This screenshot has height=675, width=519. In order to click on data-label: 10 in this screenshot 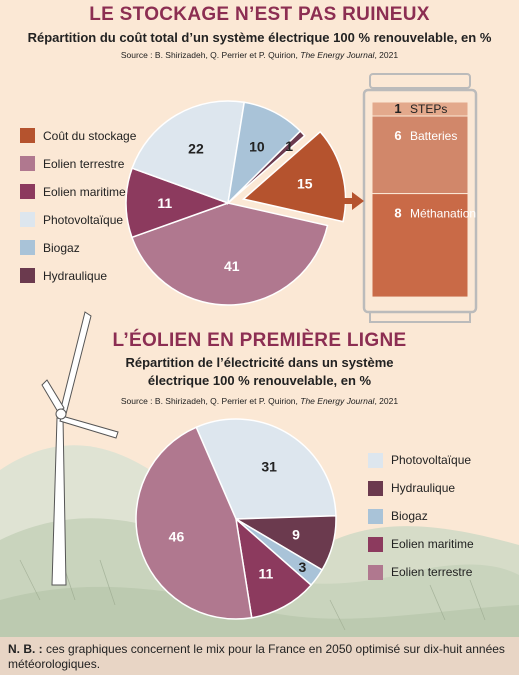, I will do `click(257, 147)`.